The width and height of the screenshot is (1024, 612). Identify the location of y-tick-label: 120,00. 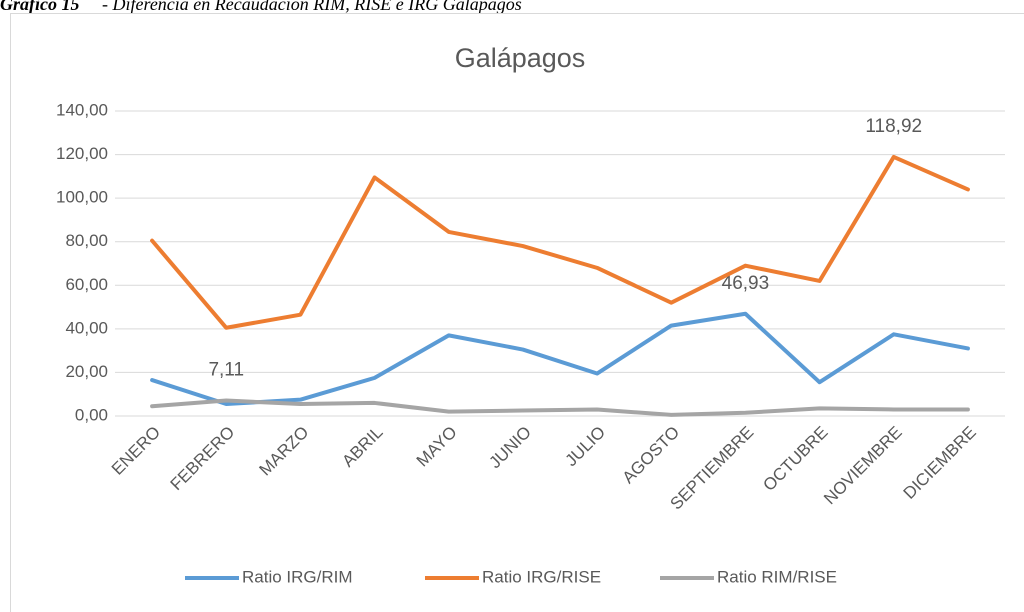
(82, 153).